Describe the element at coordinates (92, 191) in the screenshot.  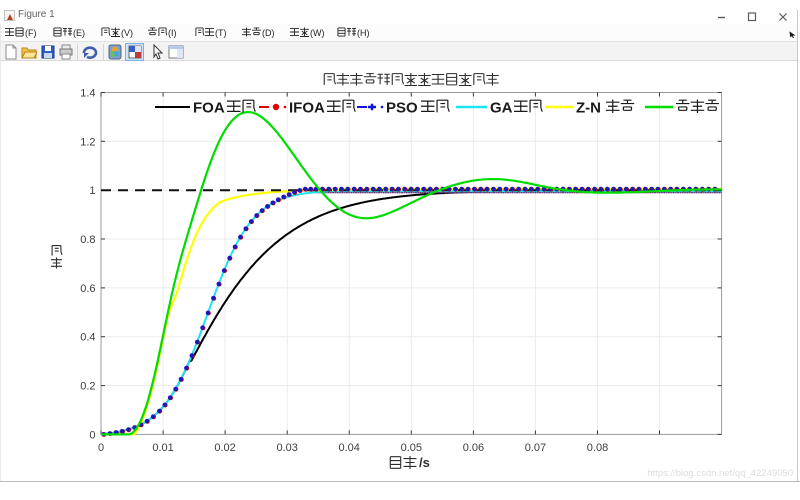
I see `svg-text: 1` at that location.